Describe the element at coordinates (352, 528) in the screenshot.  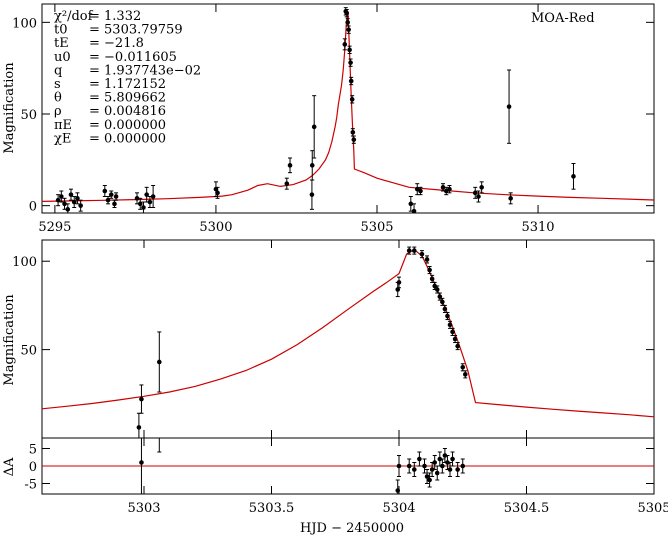
I see `xlabel: HJD − 2450000` at that location.